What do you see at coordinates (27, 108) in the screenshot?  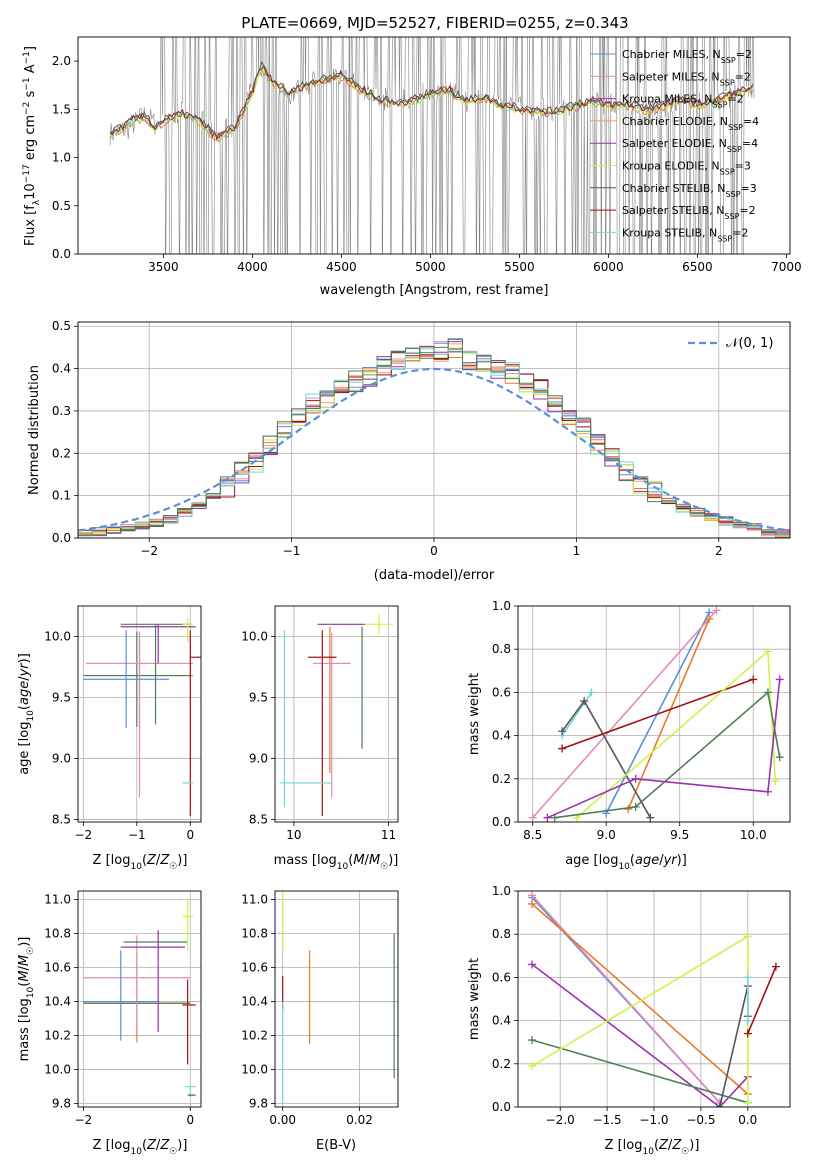 I see `y-axis-label-part: −2` at bounding box center [27, 108].